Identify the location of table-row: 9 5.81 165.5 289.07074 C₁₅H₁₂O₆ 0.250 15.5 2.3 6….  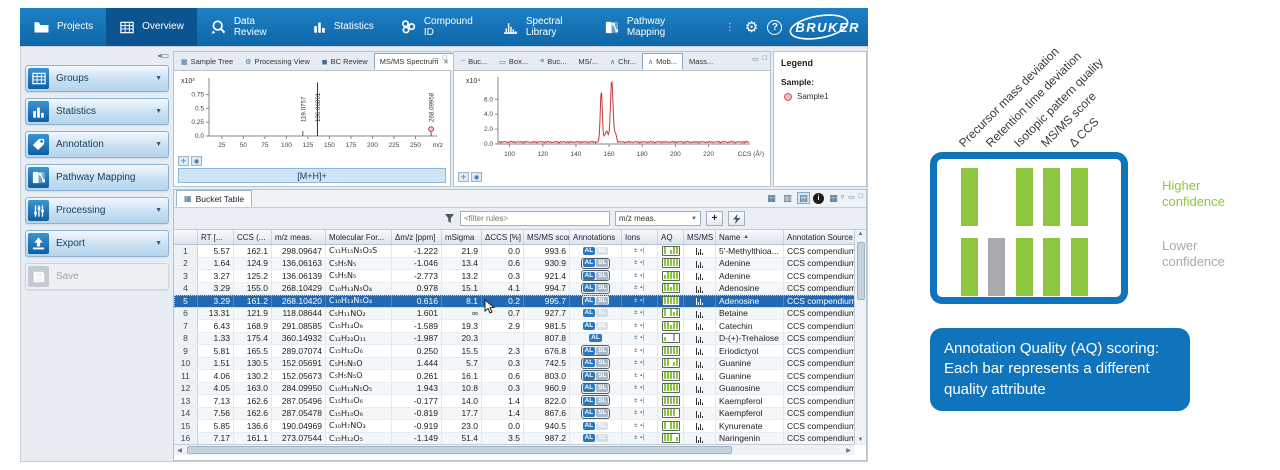
(520, 351).